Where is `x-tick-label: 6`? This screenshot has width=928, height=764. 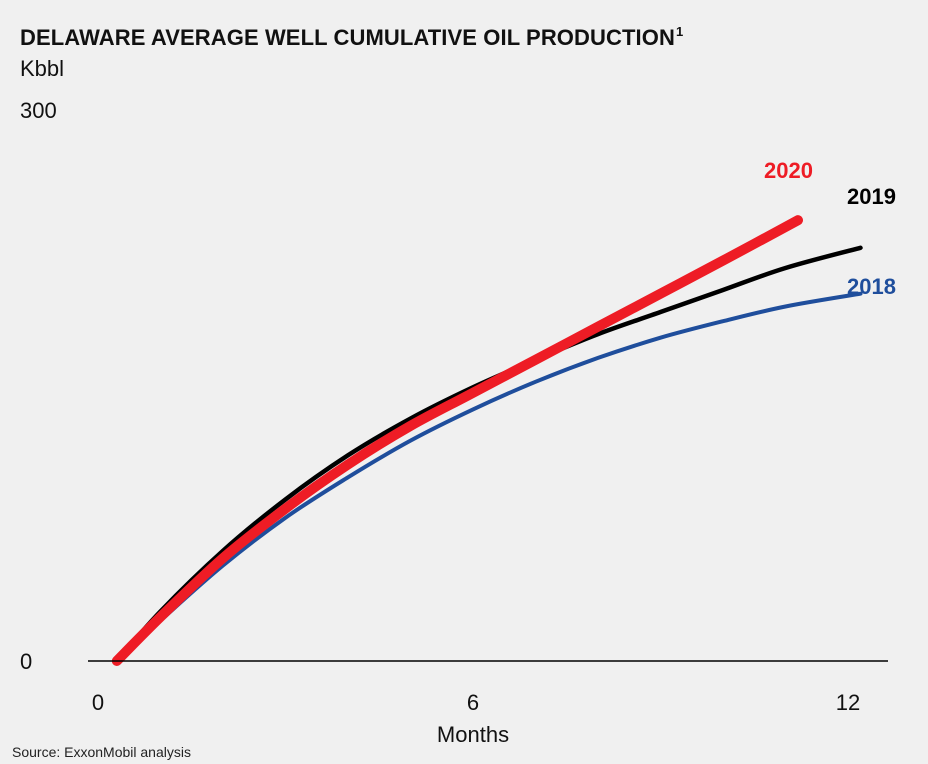 x-tick-label: 6 is located at coordinates (473, 702).